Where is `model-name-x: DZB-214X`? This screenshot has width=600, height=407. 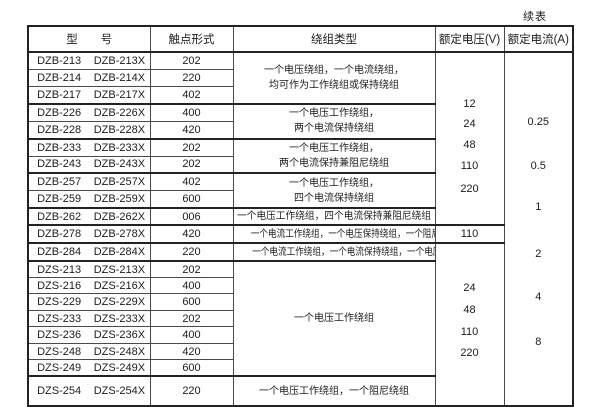
model-name-x: DZB-214X is located at coordinates (119, 78).